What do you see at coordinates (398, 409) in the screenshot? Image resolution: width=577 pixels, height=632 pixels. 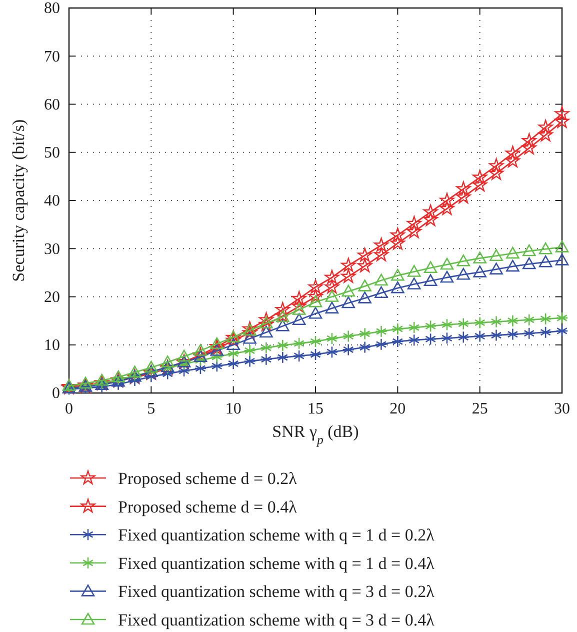 I see `x-tick-label: 20` at bounding box center [398, 409].